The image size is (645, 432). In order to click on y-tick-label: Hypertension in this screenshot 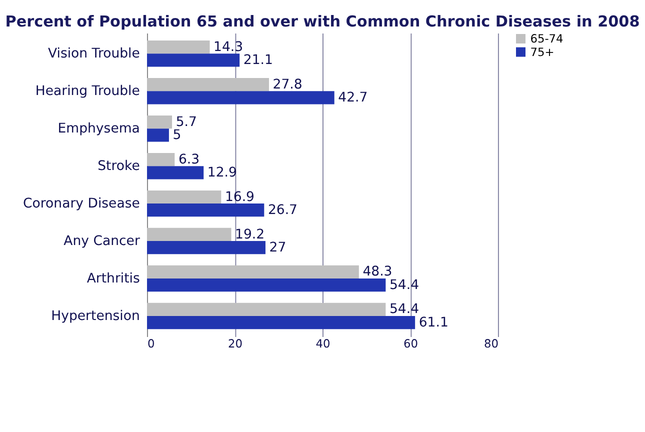, I will do `click(95, 316)`.